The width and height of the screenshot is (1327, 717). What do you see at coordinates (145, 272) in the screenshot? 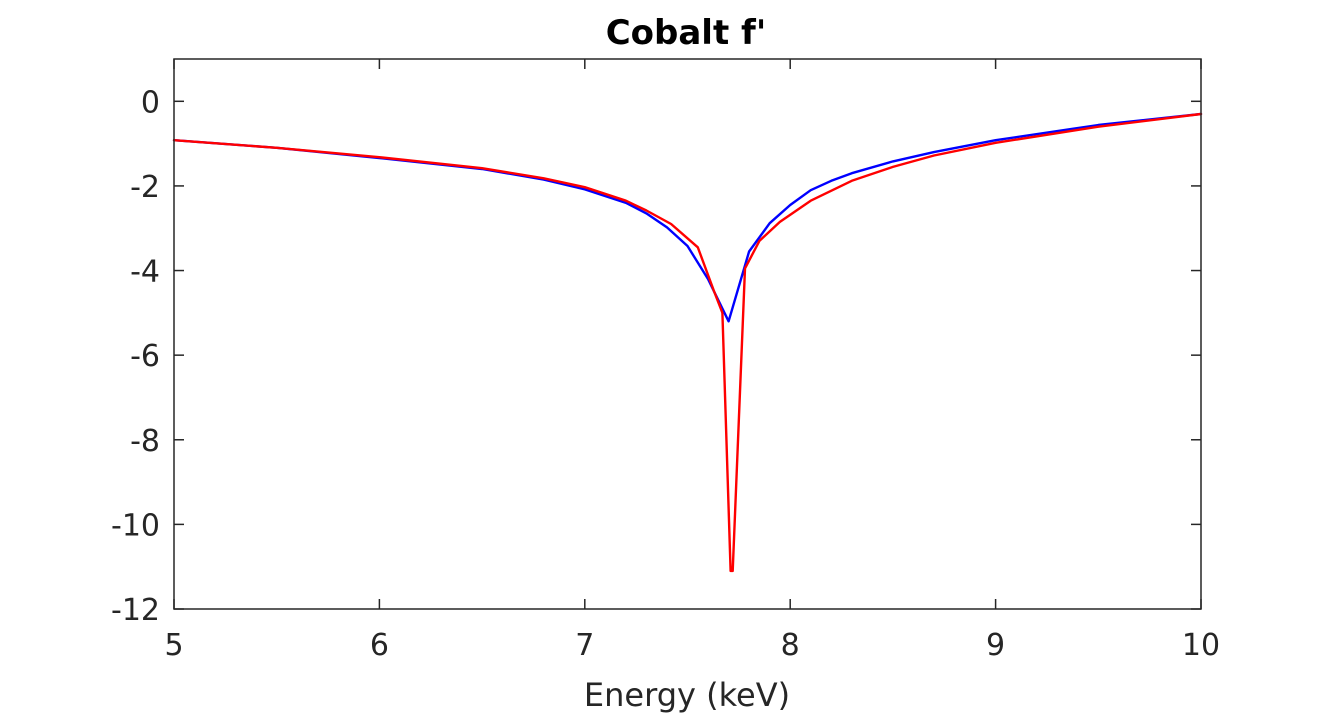
I see `y-tick-label: -4` at bounding box center [145, 272].